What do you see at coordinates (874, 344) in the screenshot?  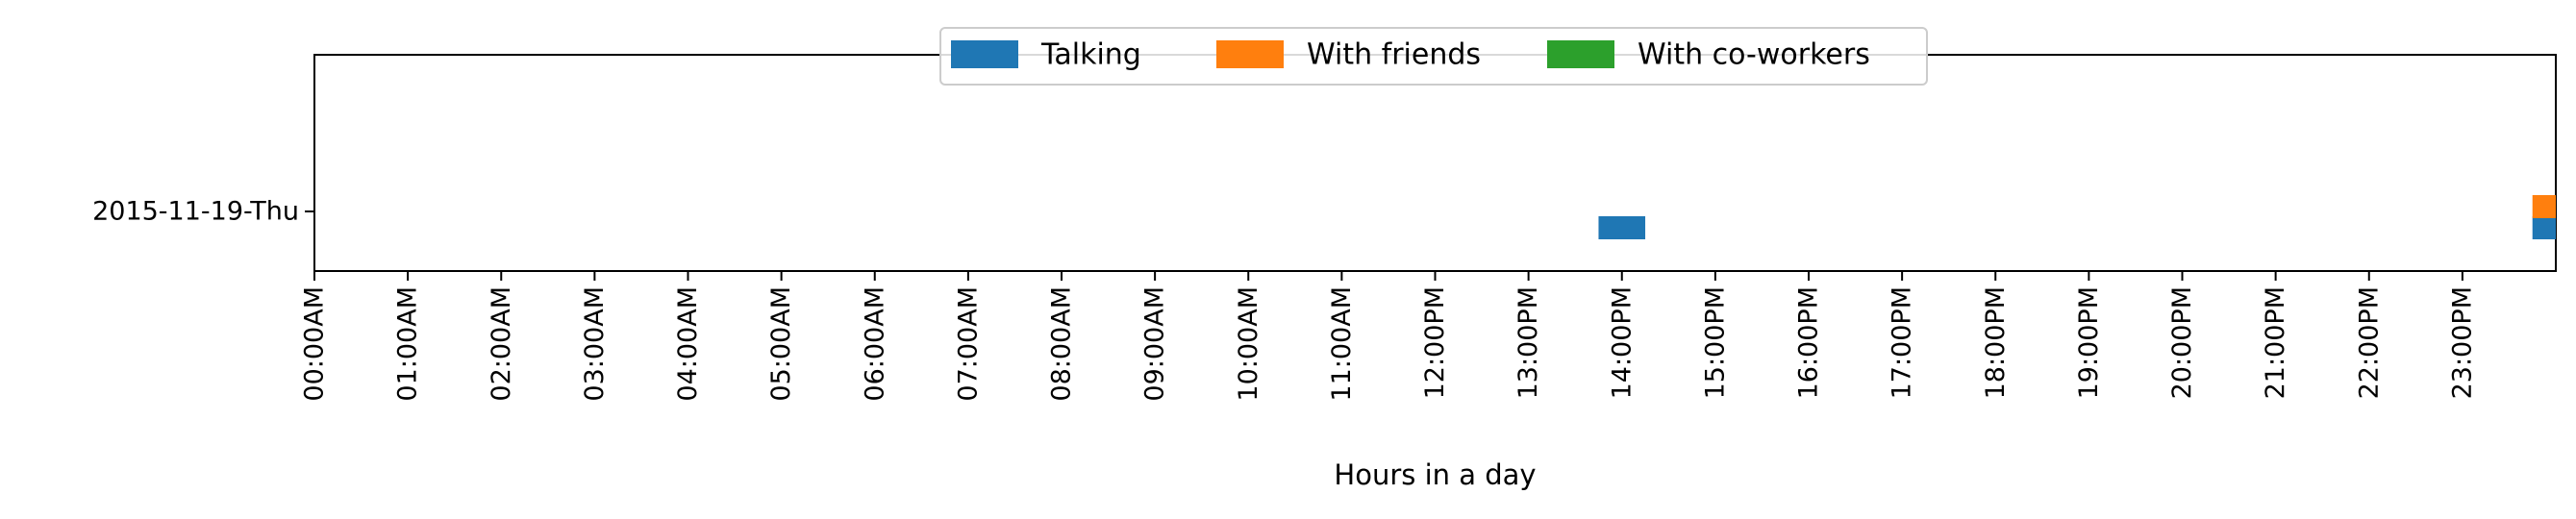 I see `x-tick-label: 06:00AM` at bounding box center [874, 344].